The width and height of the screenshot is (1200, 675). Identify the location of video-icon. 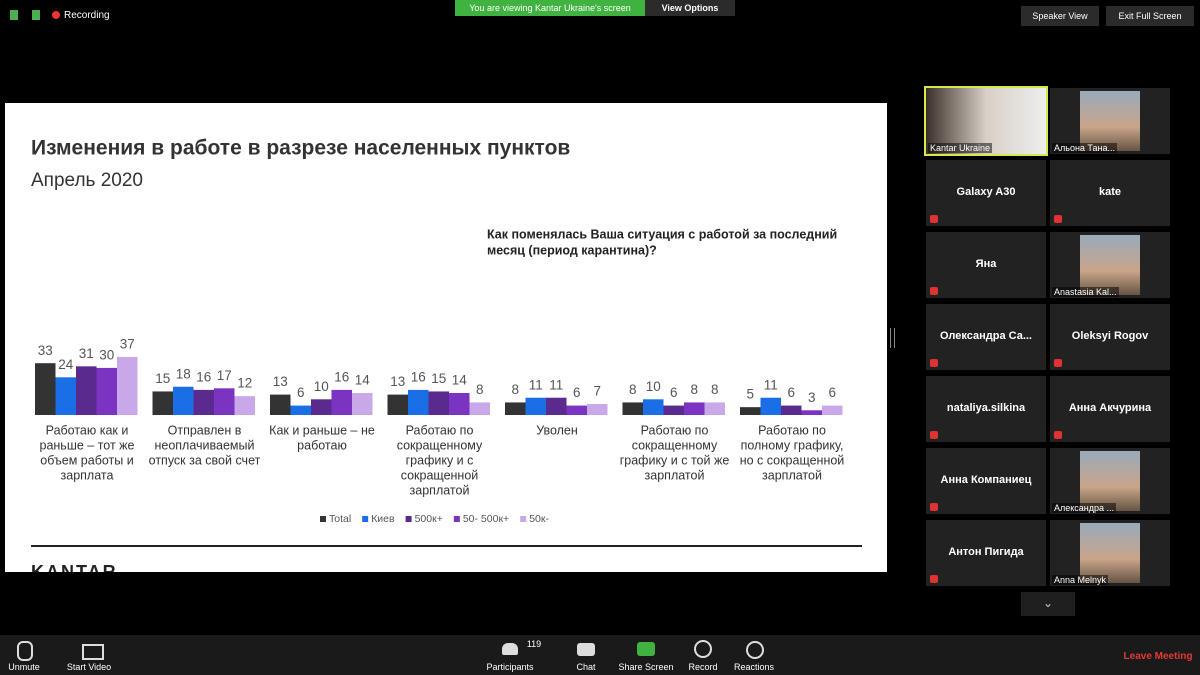
(93, 652).